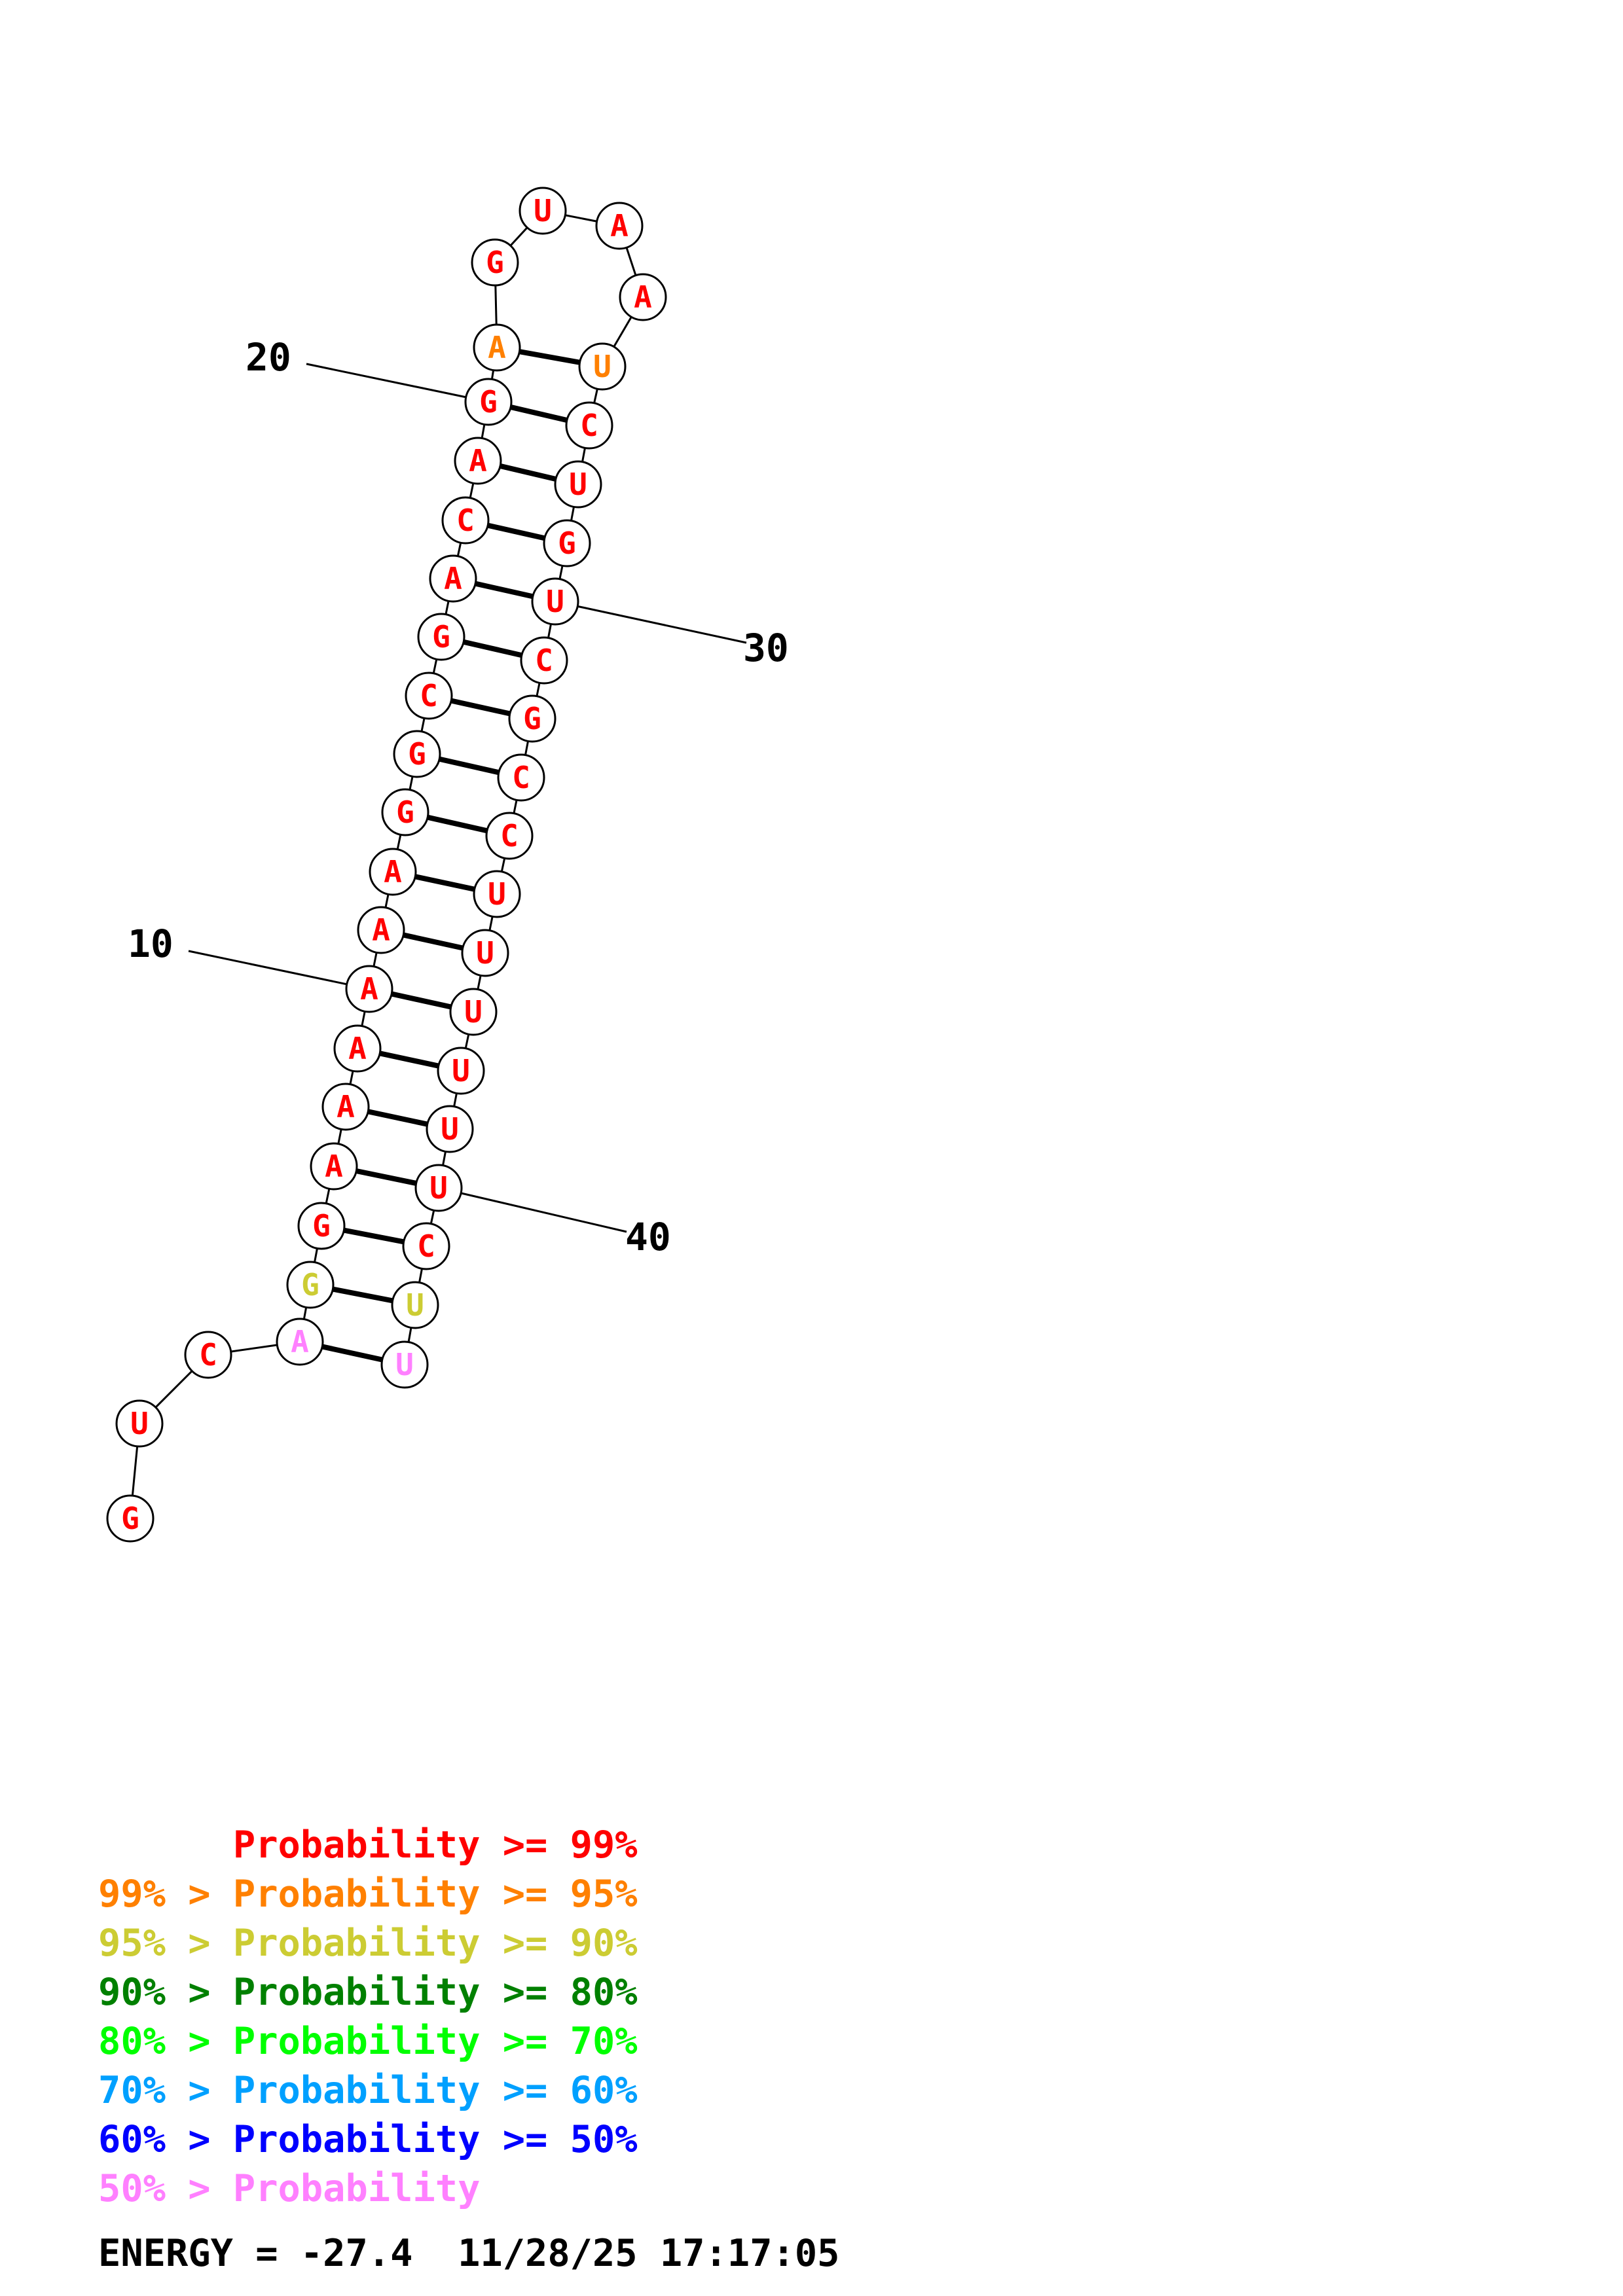  I want to click on legend-prefix: 70% >, so click(165, 2090).